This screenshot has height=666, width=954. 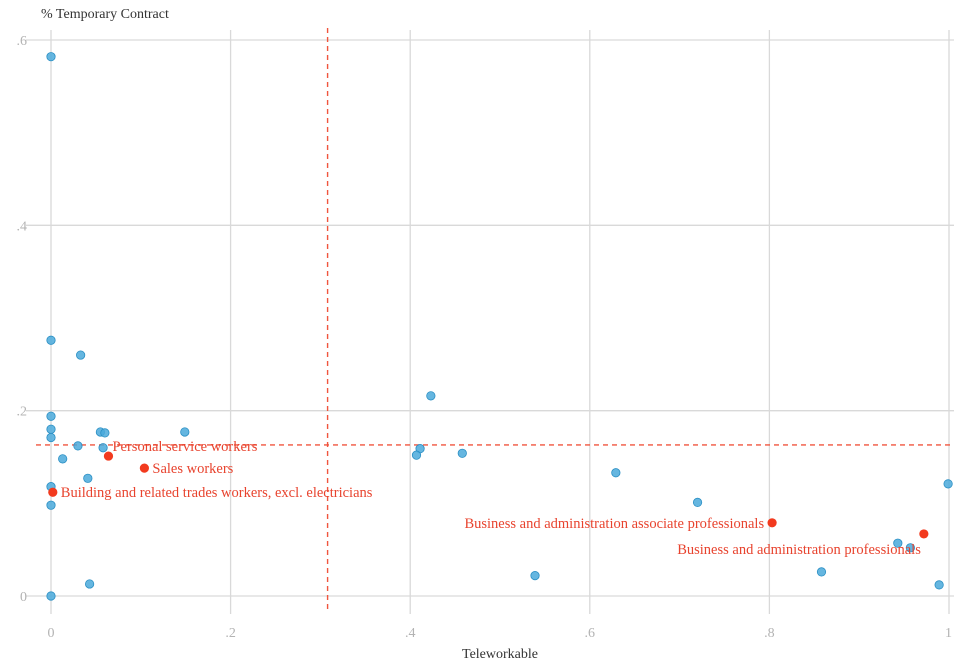 I want to click on y-tick-label: .2, so click(x=22, y=412).